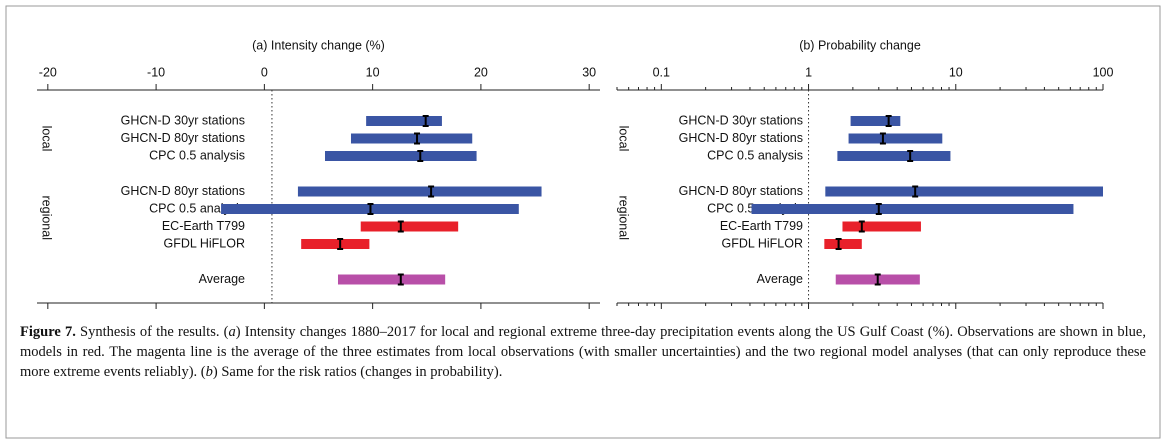  Describe the element at coordinates (589, 72) in the screenshot. I see `x-tick-label: 30` at that location.